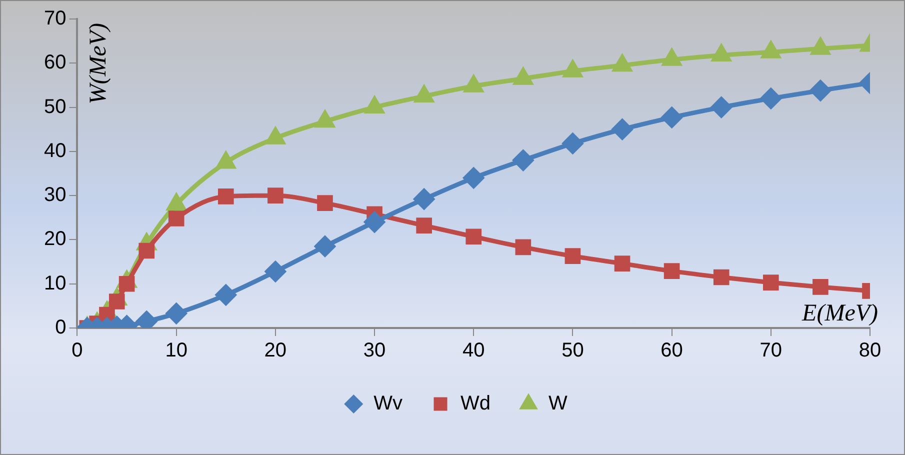  Describe the element at coordinates (573, 351) in the screenshot. I see `x-tick-label: 50` at that location.